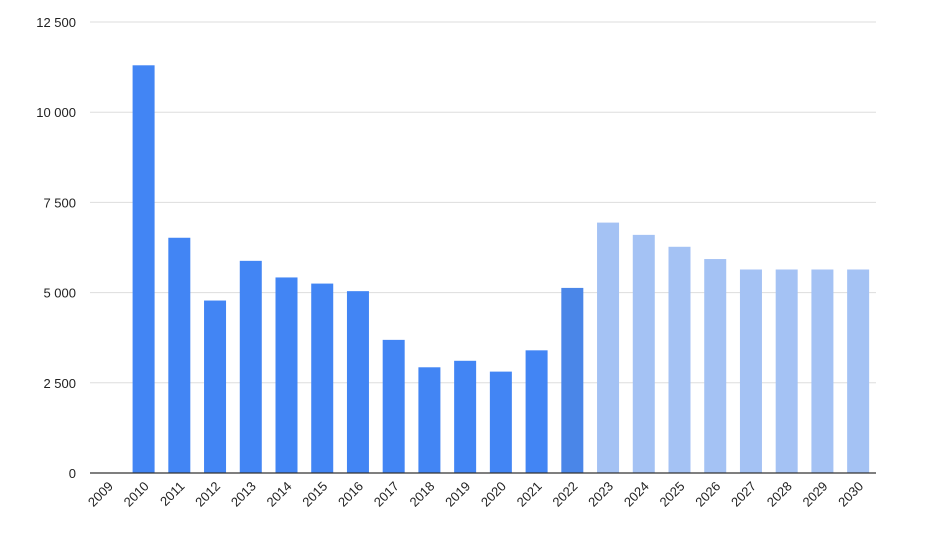  I want to click on bar-2021, so click(536, 411).